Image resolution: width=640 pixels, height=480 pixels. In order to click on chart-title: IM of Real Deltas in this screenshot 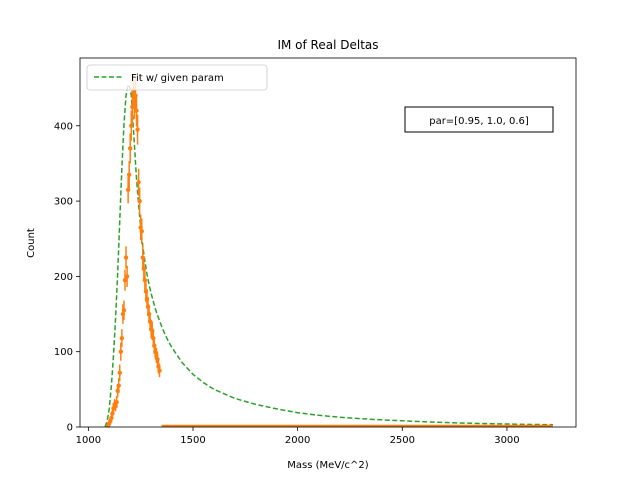, I will do `click(327, 45)`.